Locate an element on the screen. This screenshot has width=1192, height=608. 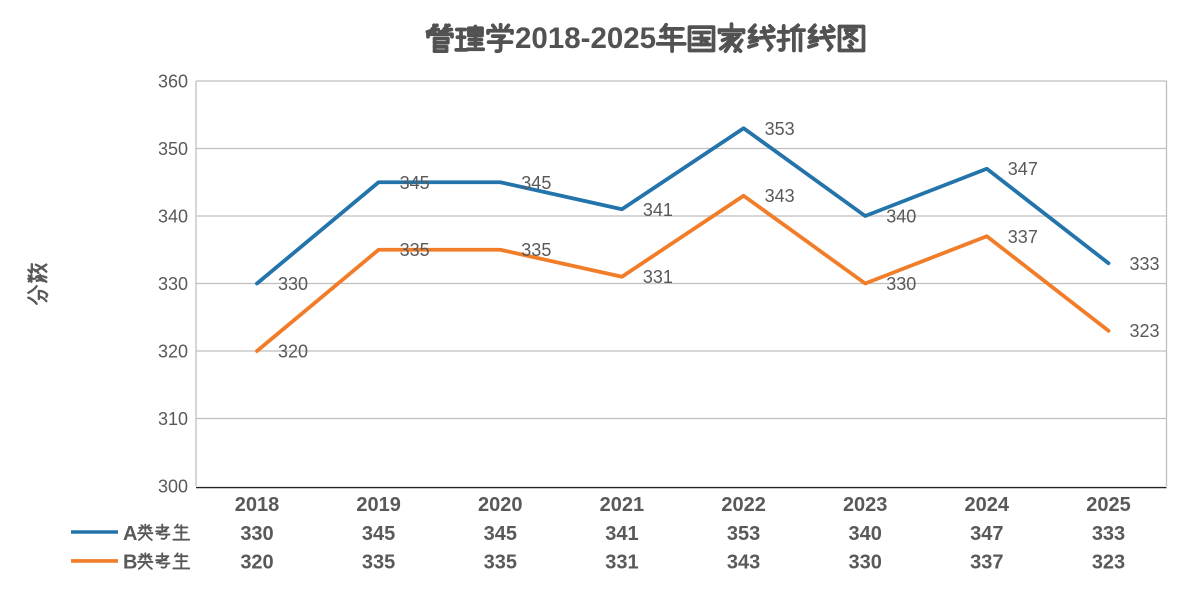
svg-text: 300 is located at coordinates (173, 487).